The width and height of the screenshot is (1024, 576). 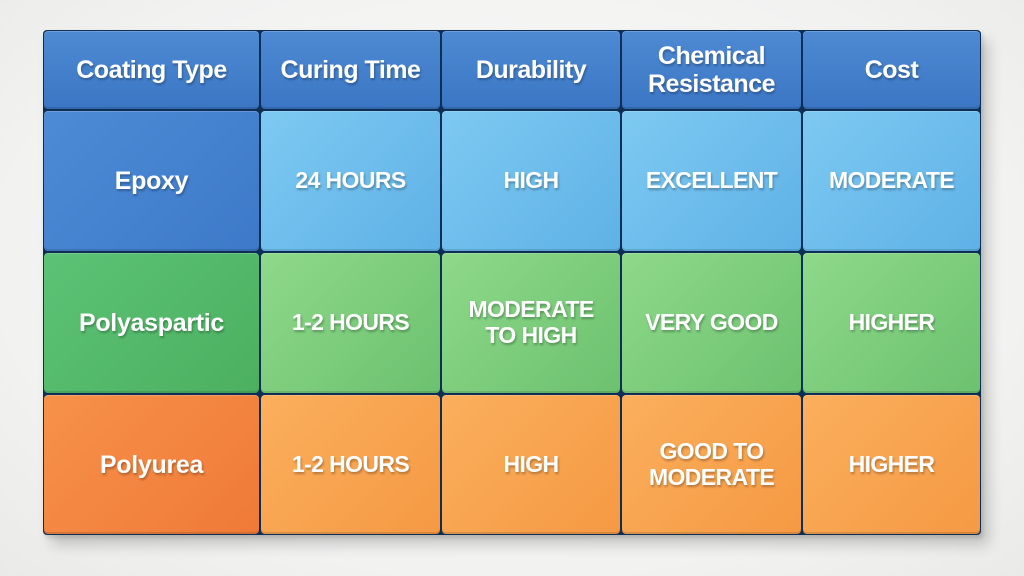 I want to click on coating-name: Epoxy, so click(x=151, y=181).